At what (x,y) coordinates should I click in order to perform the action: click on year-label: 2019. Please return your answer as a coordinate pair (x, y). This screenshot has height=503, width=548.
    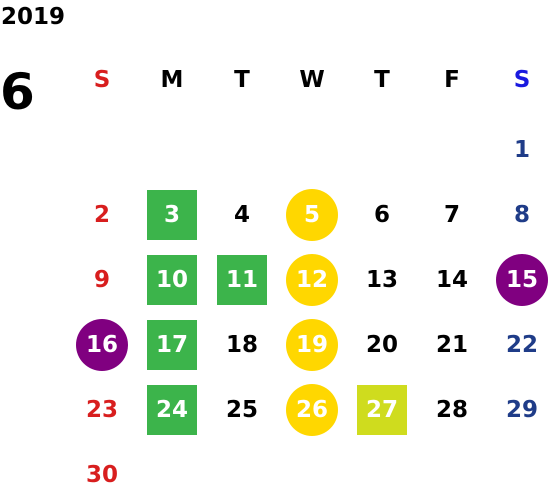
    Looking at the image, I should click on (33, 17).